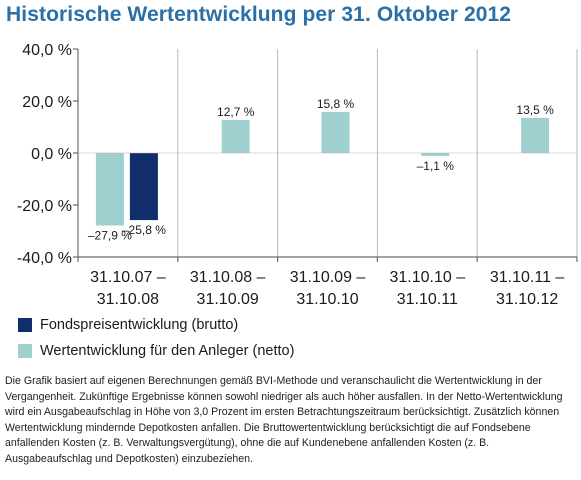  Describe the element at coordinates (436, 166) in the screenshot. I see `data-label-netto: –1,1 %` at that location.